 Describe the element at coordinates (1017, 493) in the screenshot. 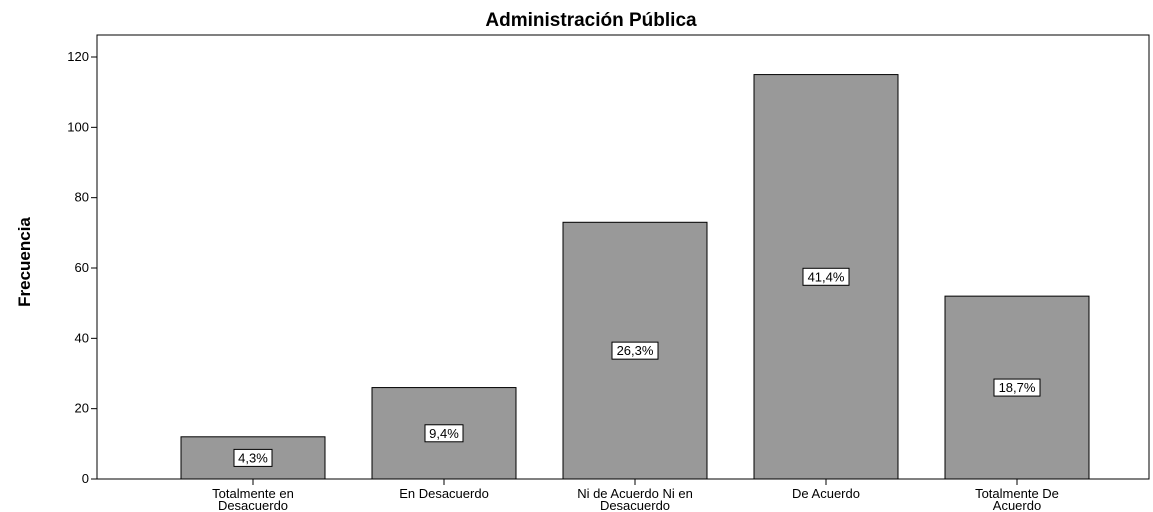

I see `x-tick-label: Totalmente De` at that location.